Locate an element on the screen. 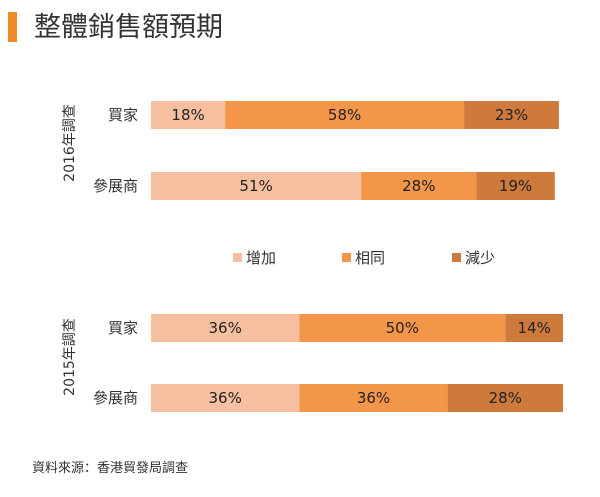 This screenshot has height=497, width=600. legend-label: 相同 is located at coordinates (370, 258).